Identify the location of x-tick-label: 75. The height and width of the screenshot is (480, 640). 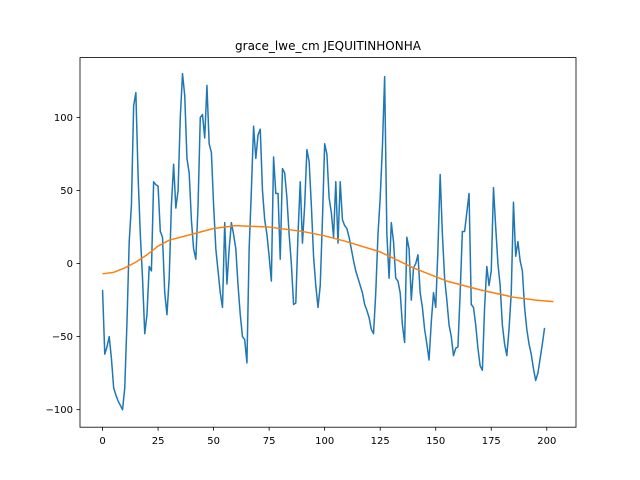
(269, 441).